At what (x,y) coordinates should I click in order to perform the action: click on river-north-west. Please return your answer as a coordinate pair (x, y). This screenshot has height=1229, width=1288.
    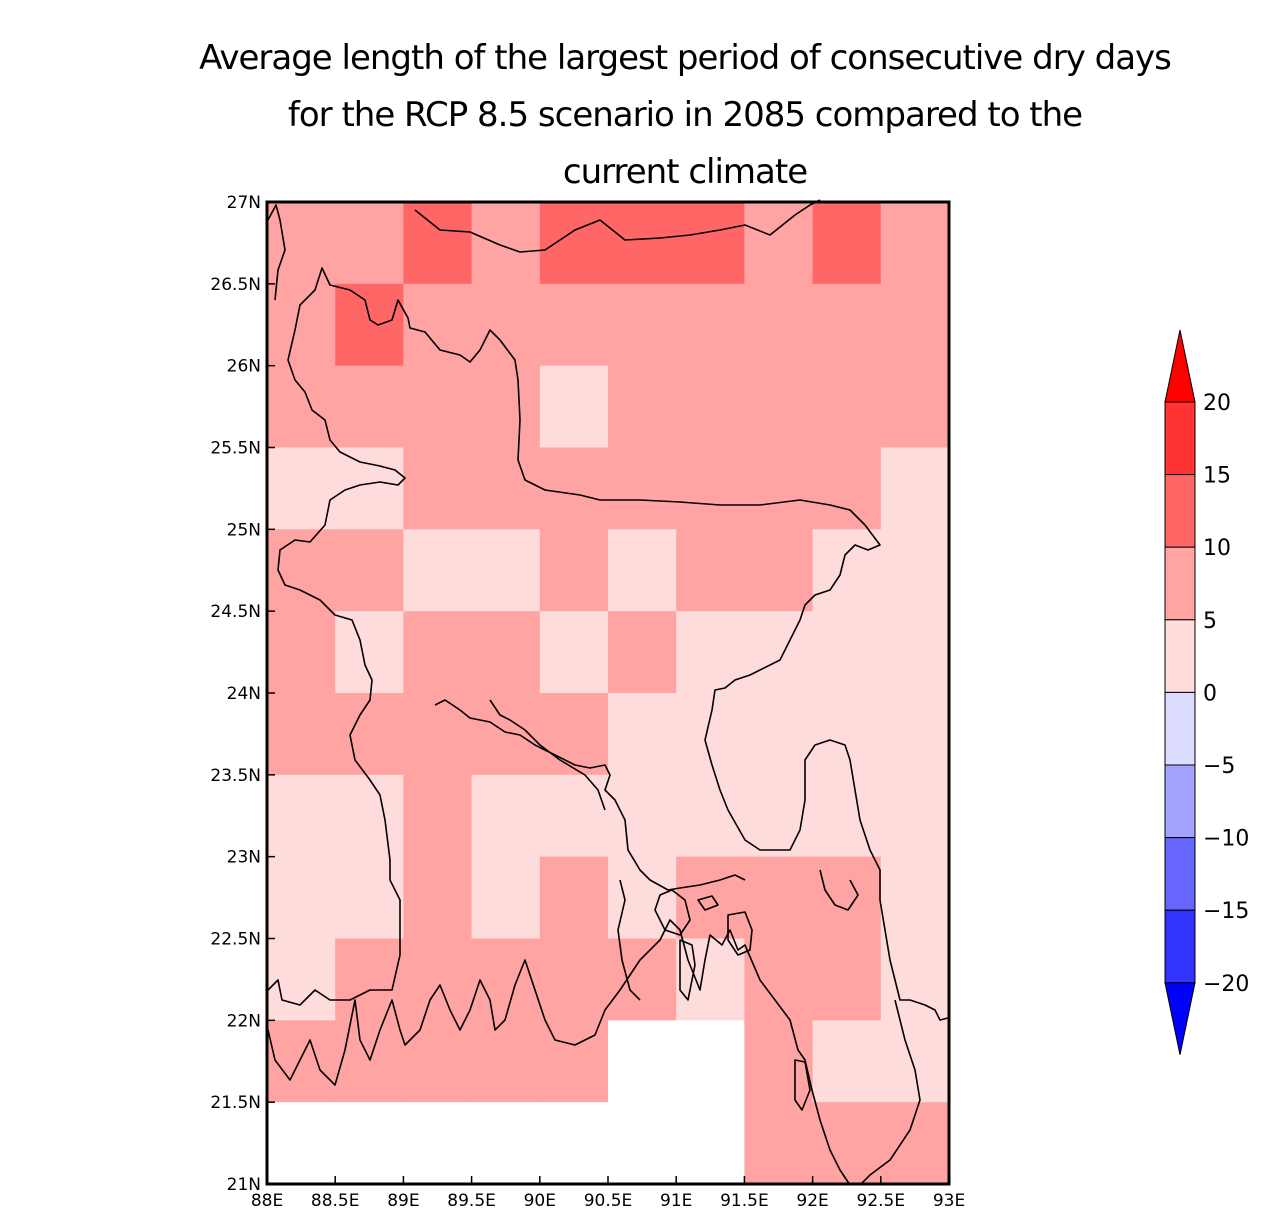
    Looking at the image, I should click on (276, 252).